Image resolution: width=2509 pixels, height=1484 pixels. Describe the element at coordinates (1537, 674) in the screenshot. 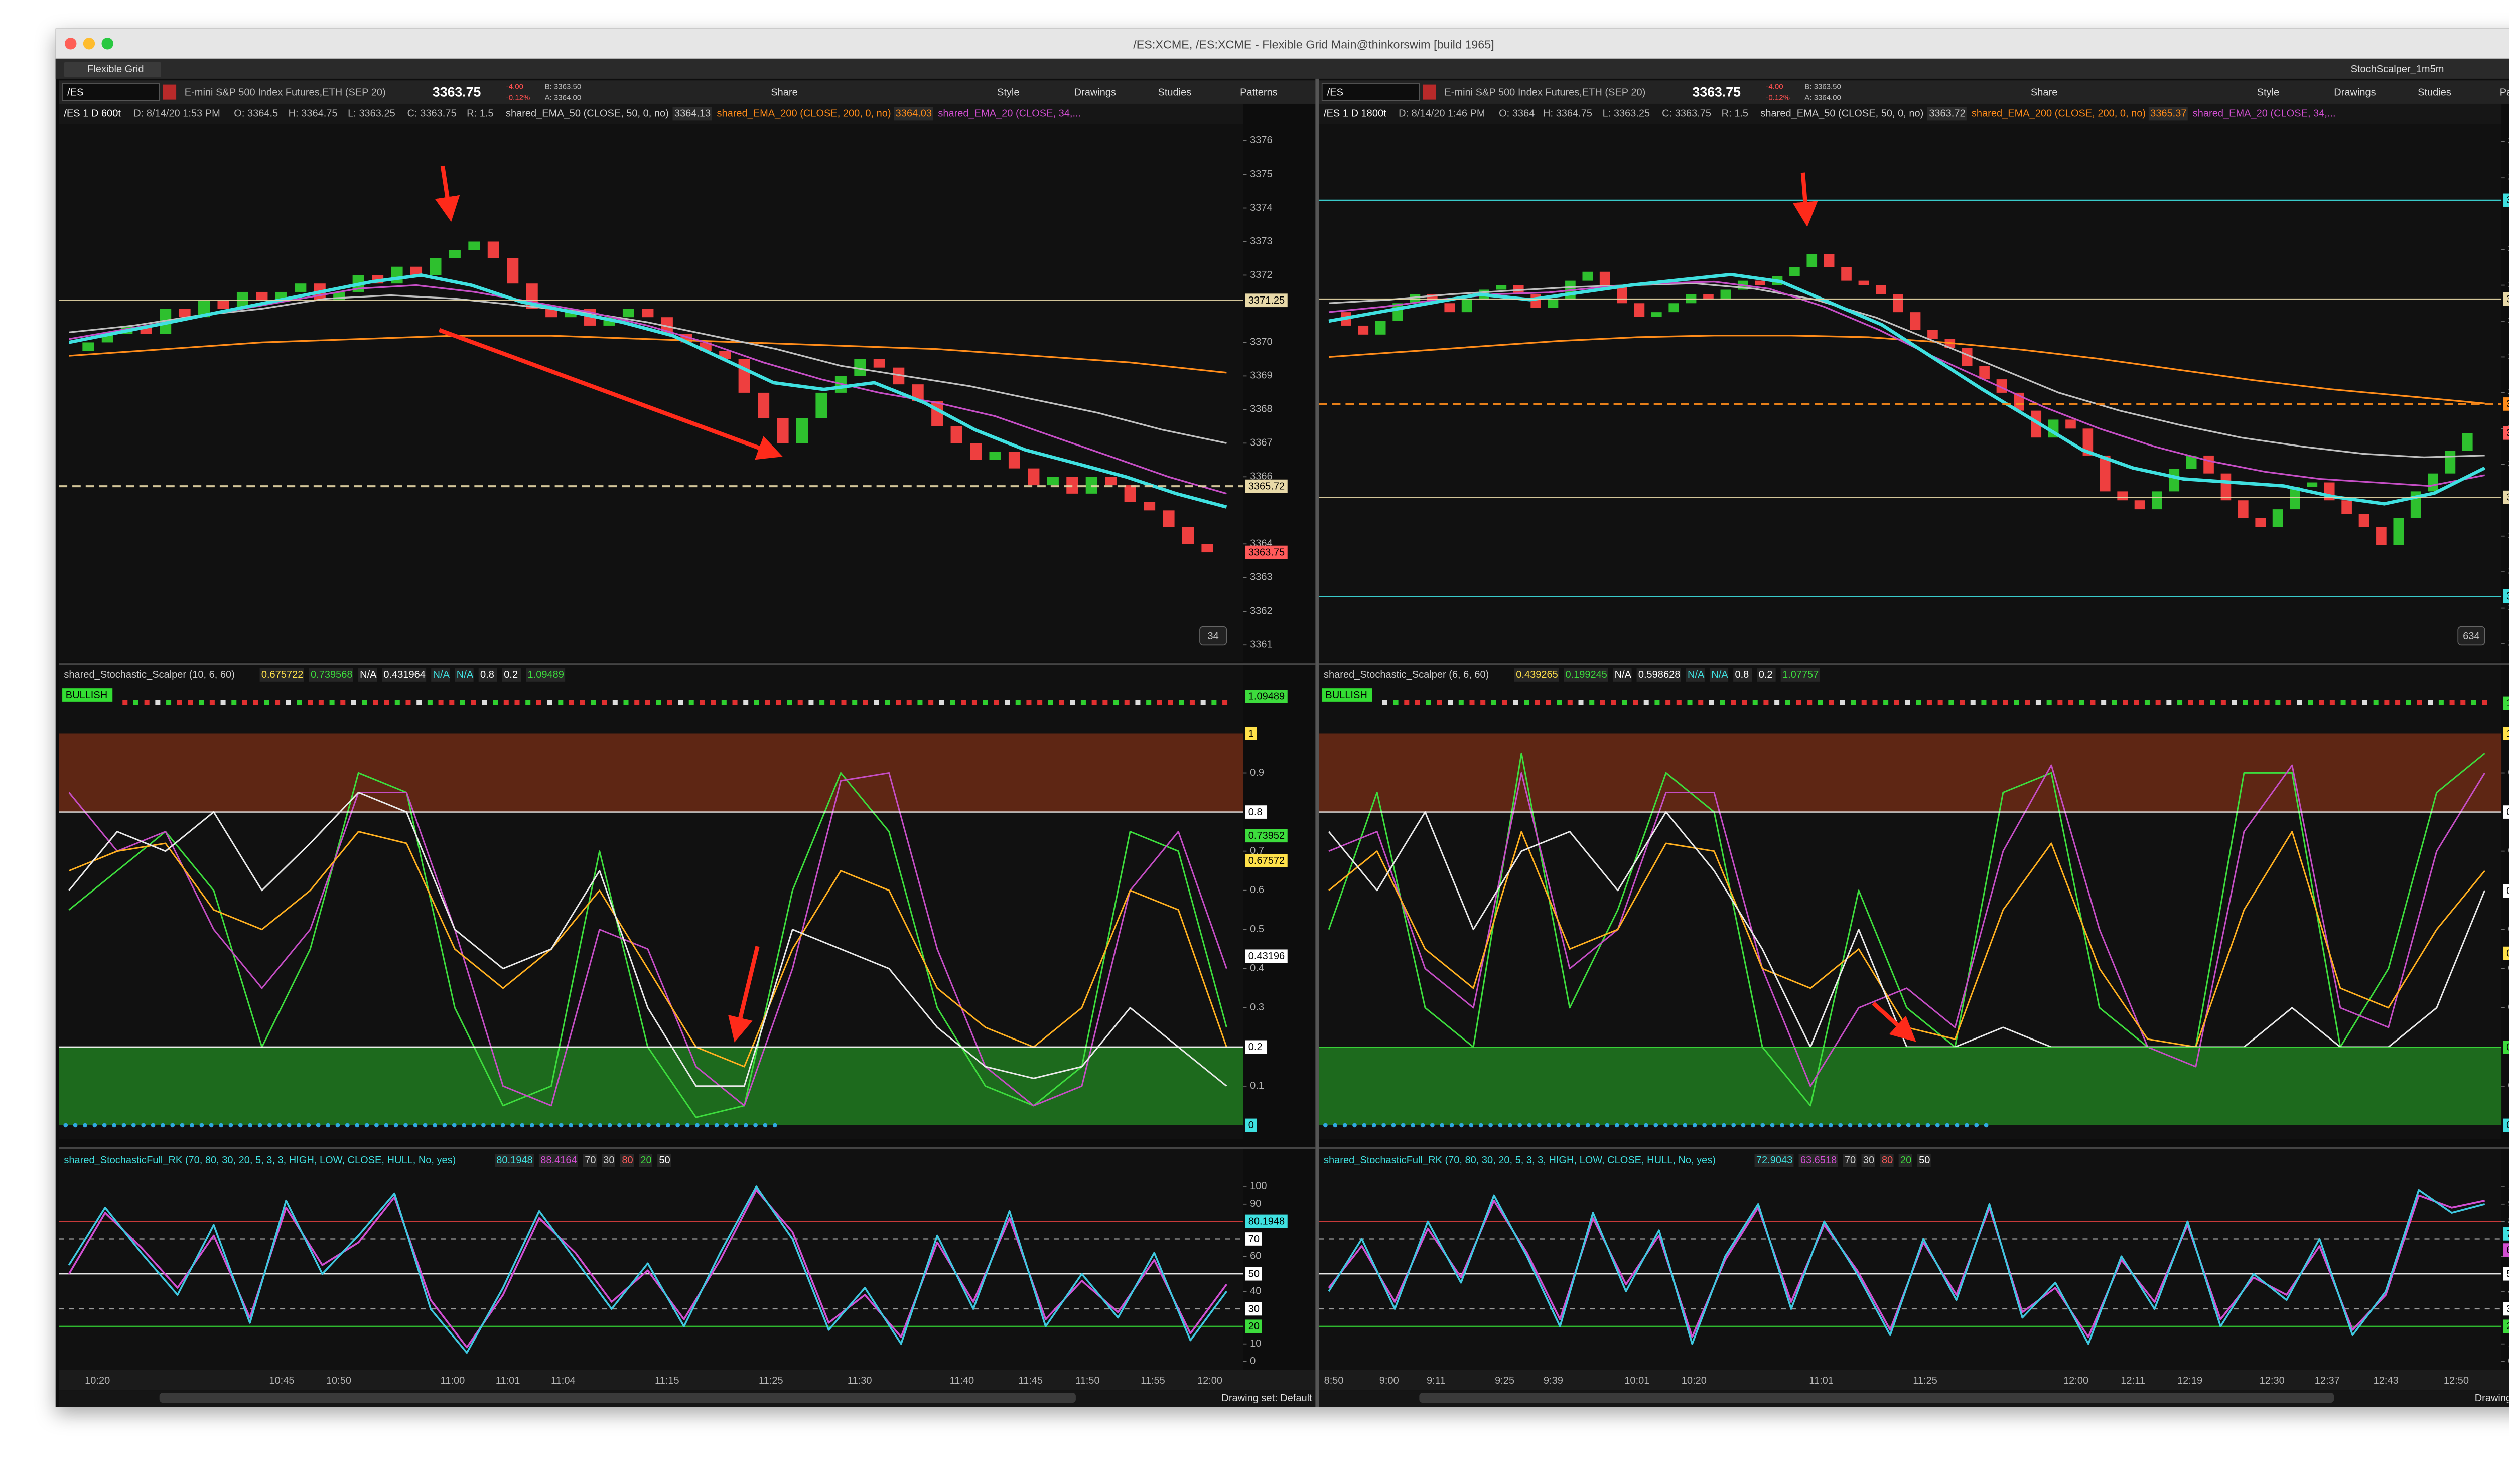

I see `study-header: 0.439265` at that location.